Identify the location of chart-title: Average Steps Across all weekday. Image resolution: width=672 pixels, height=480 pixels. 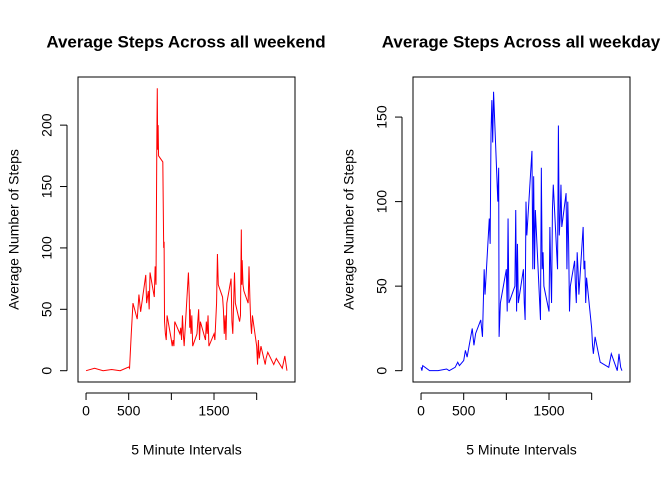
(521, 41).